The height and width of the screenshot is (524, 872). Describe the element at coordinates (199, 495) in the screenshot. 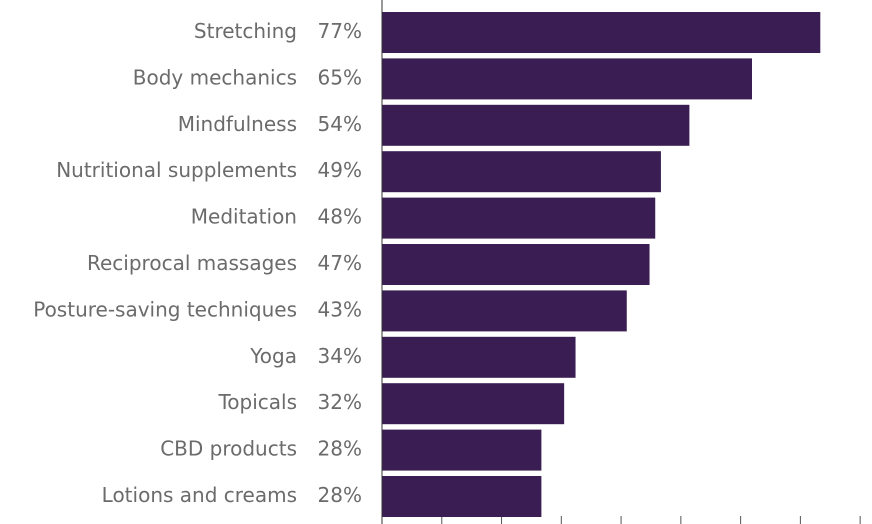

I see `category-label: Lotions and creams` at that location.